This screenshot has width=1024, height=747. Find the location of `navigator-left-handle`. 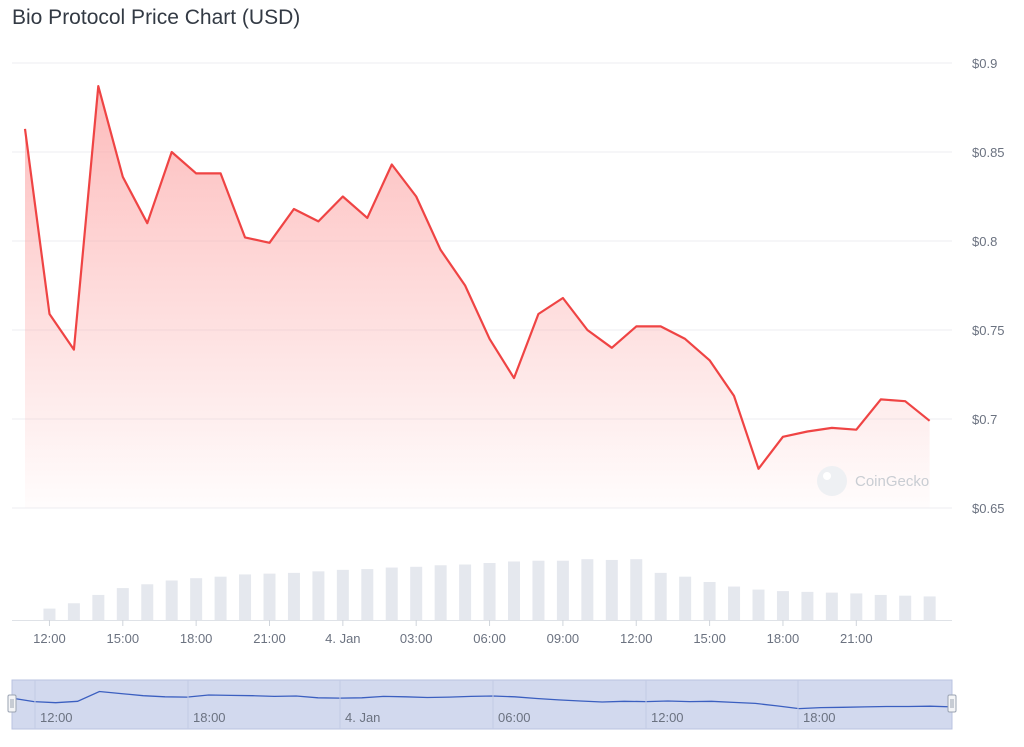

navigator-left-handle is located at coordinates (12, 703).